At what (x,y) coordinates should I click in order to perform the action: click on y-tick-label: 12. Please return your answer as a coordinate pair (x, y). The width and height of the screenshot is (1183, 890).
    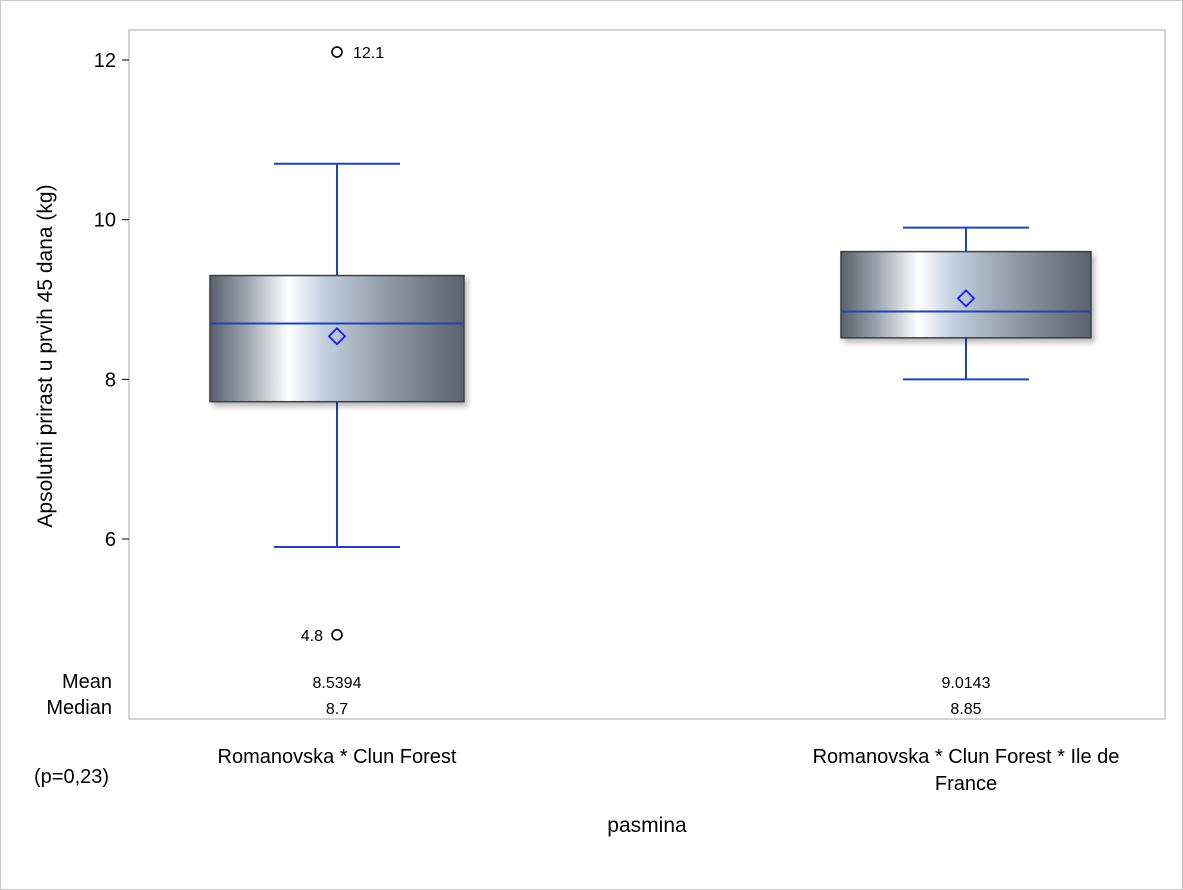
    Looking at the image, I should click on (105, 61).